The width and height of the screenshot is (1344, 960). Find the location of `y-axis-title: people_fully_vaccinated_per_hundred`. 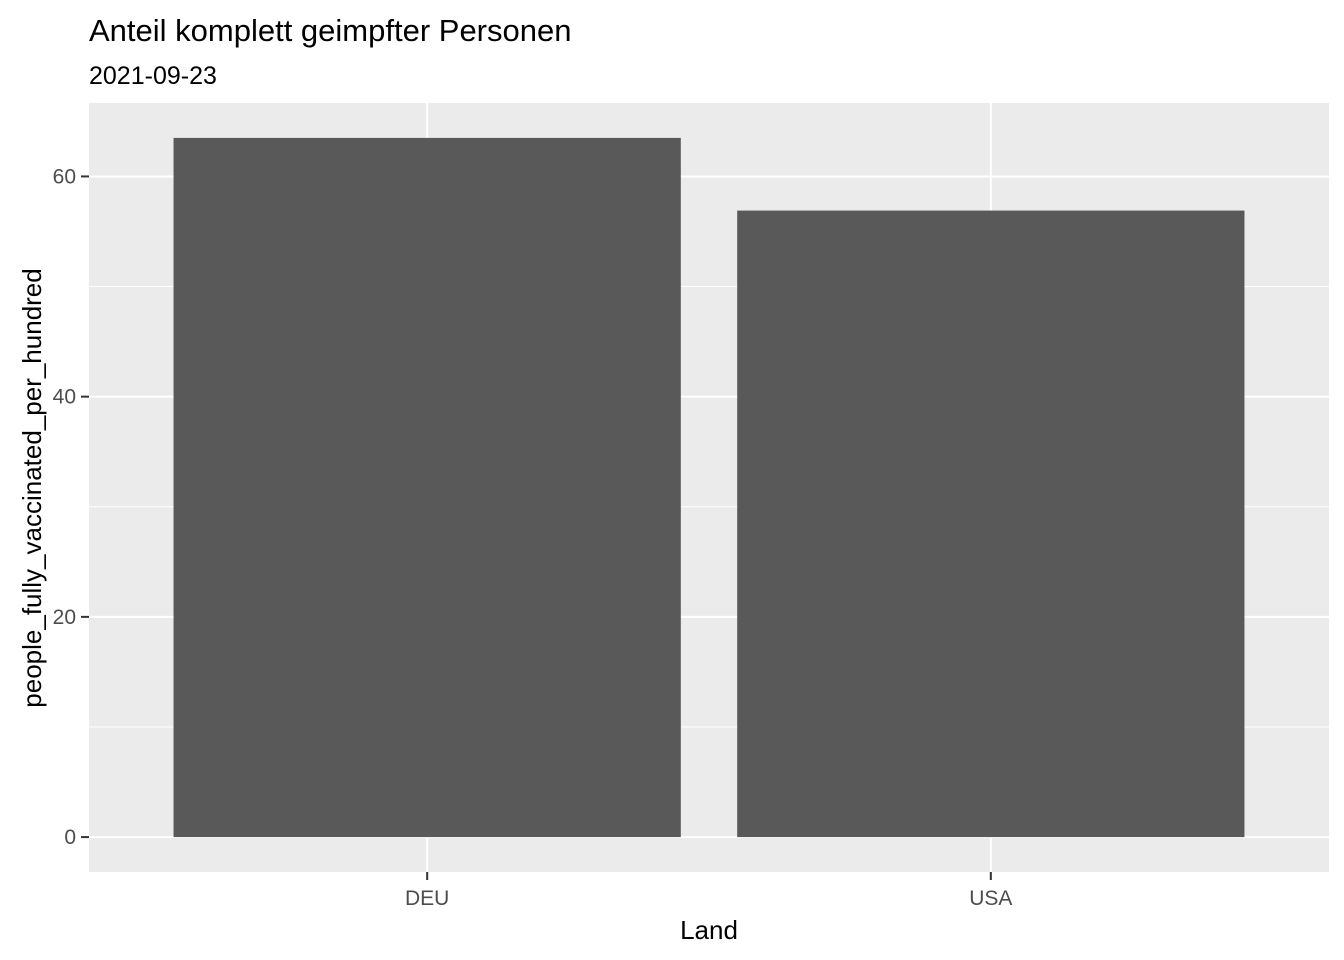

y-axis-title: people_fully_vaccinated_per_hundred is located at coordinates (32, 487).